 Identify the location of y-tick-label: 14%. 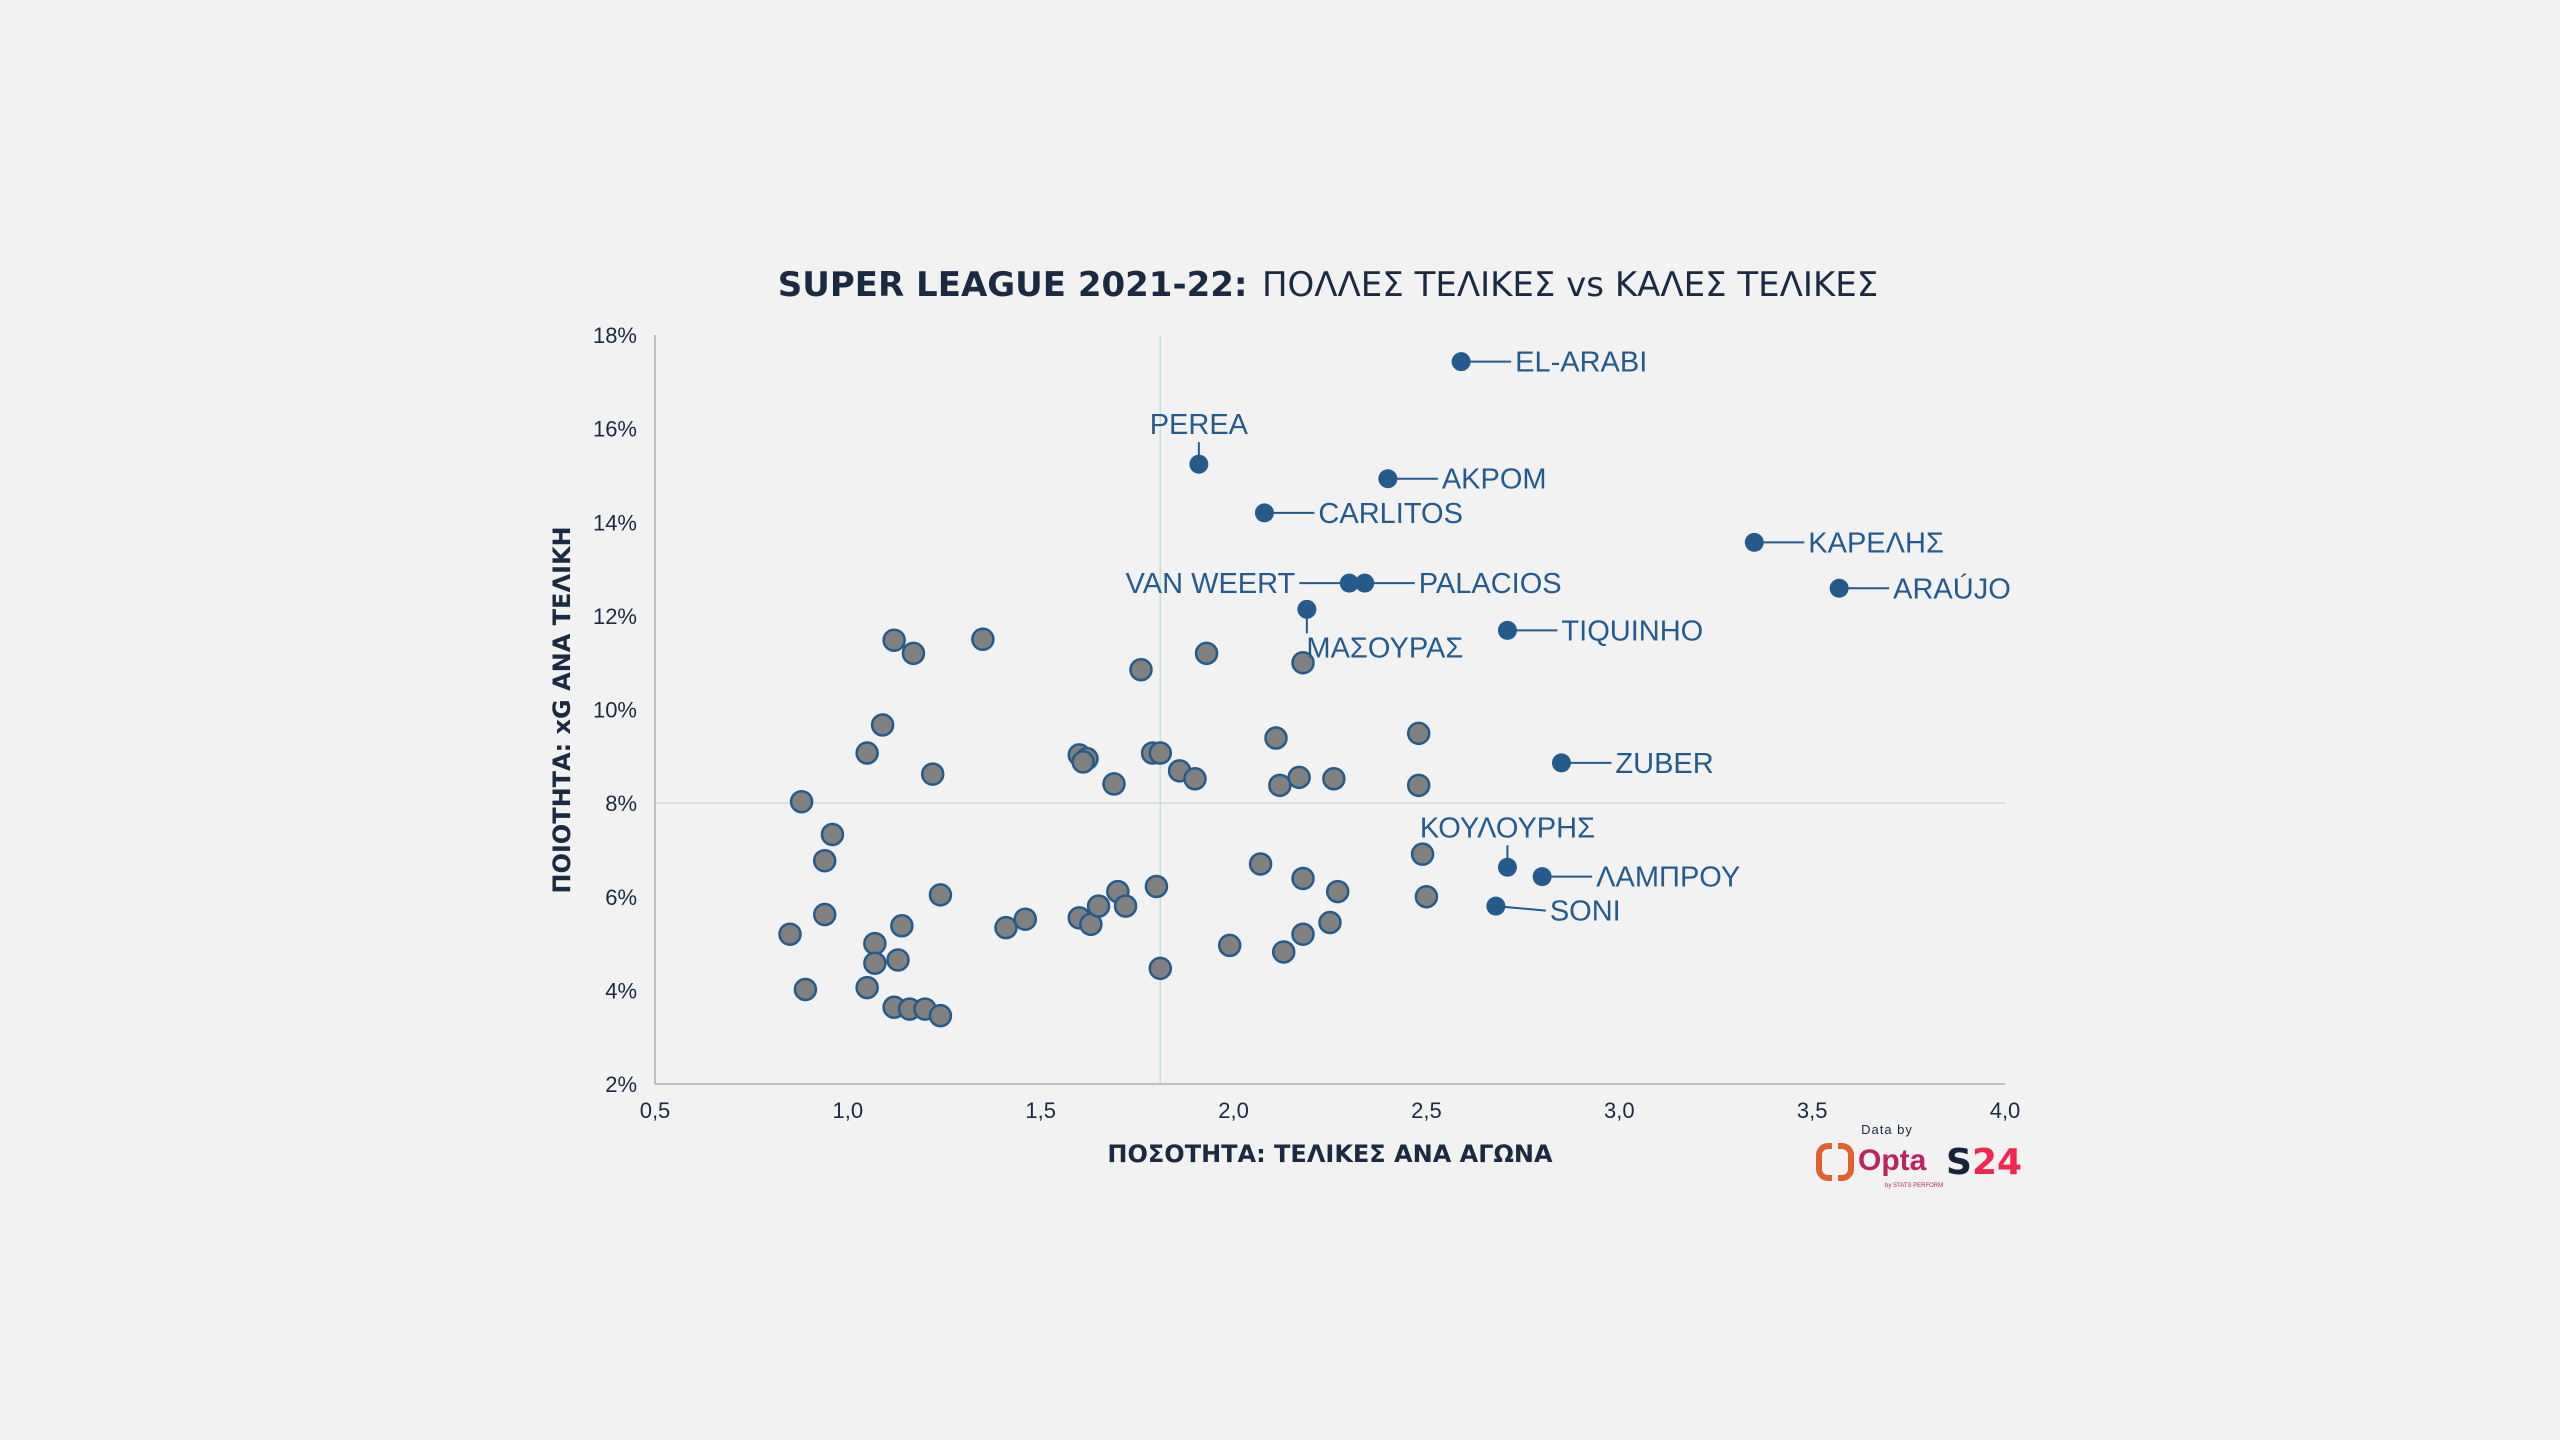
(615, 522).